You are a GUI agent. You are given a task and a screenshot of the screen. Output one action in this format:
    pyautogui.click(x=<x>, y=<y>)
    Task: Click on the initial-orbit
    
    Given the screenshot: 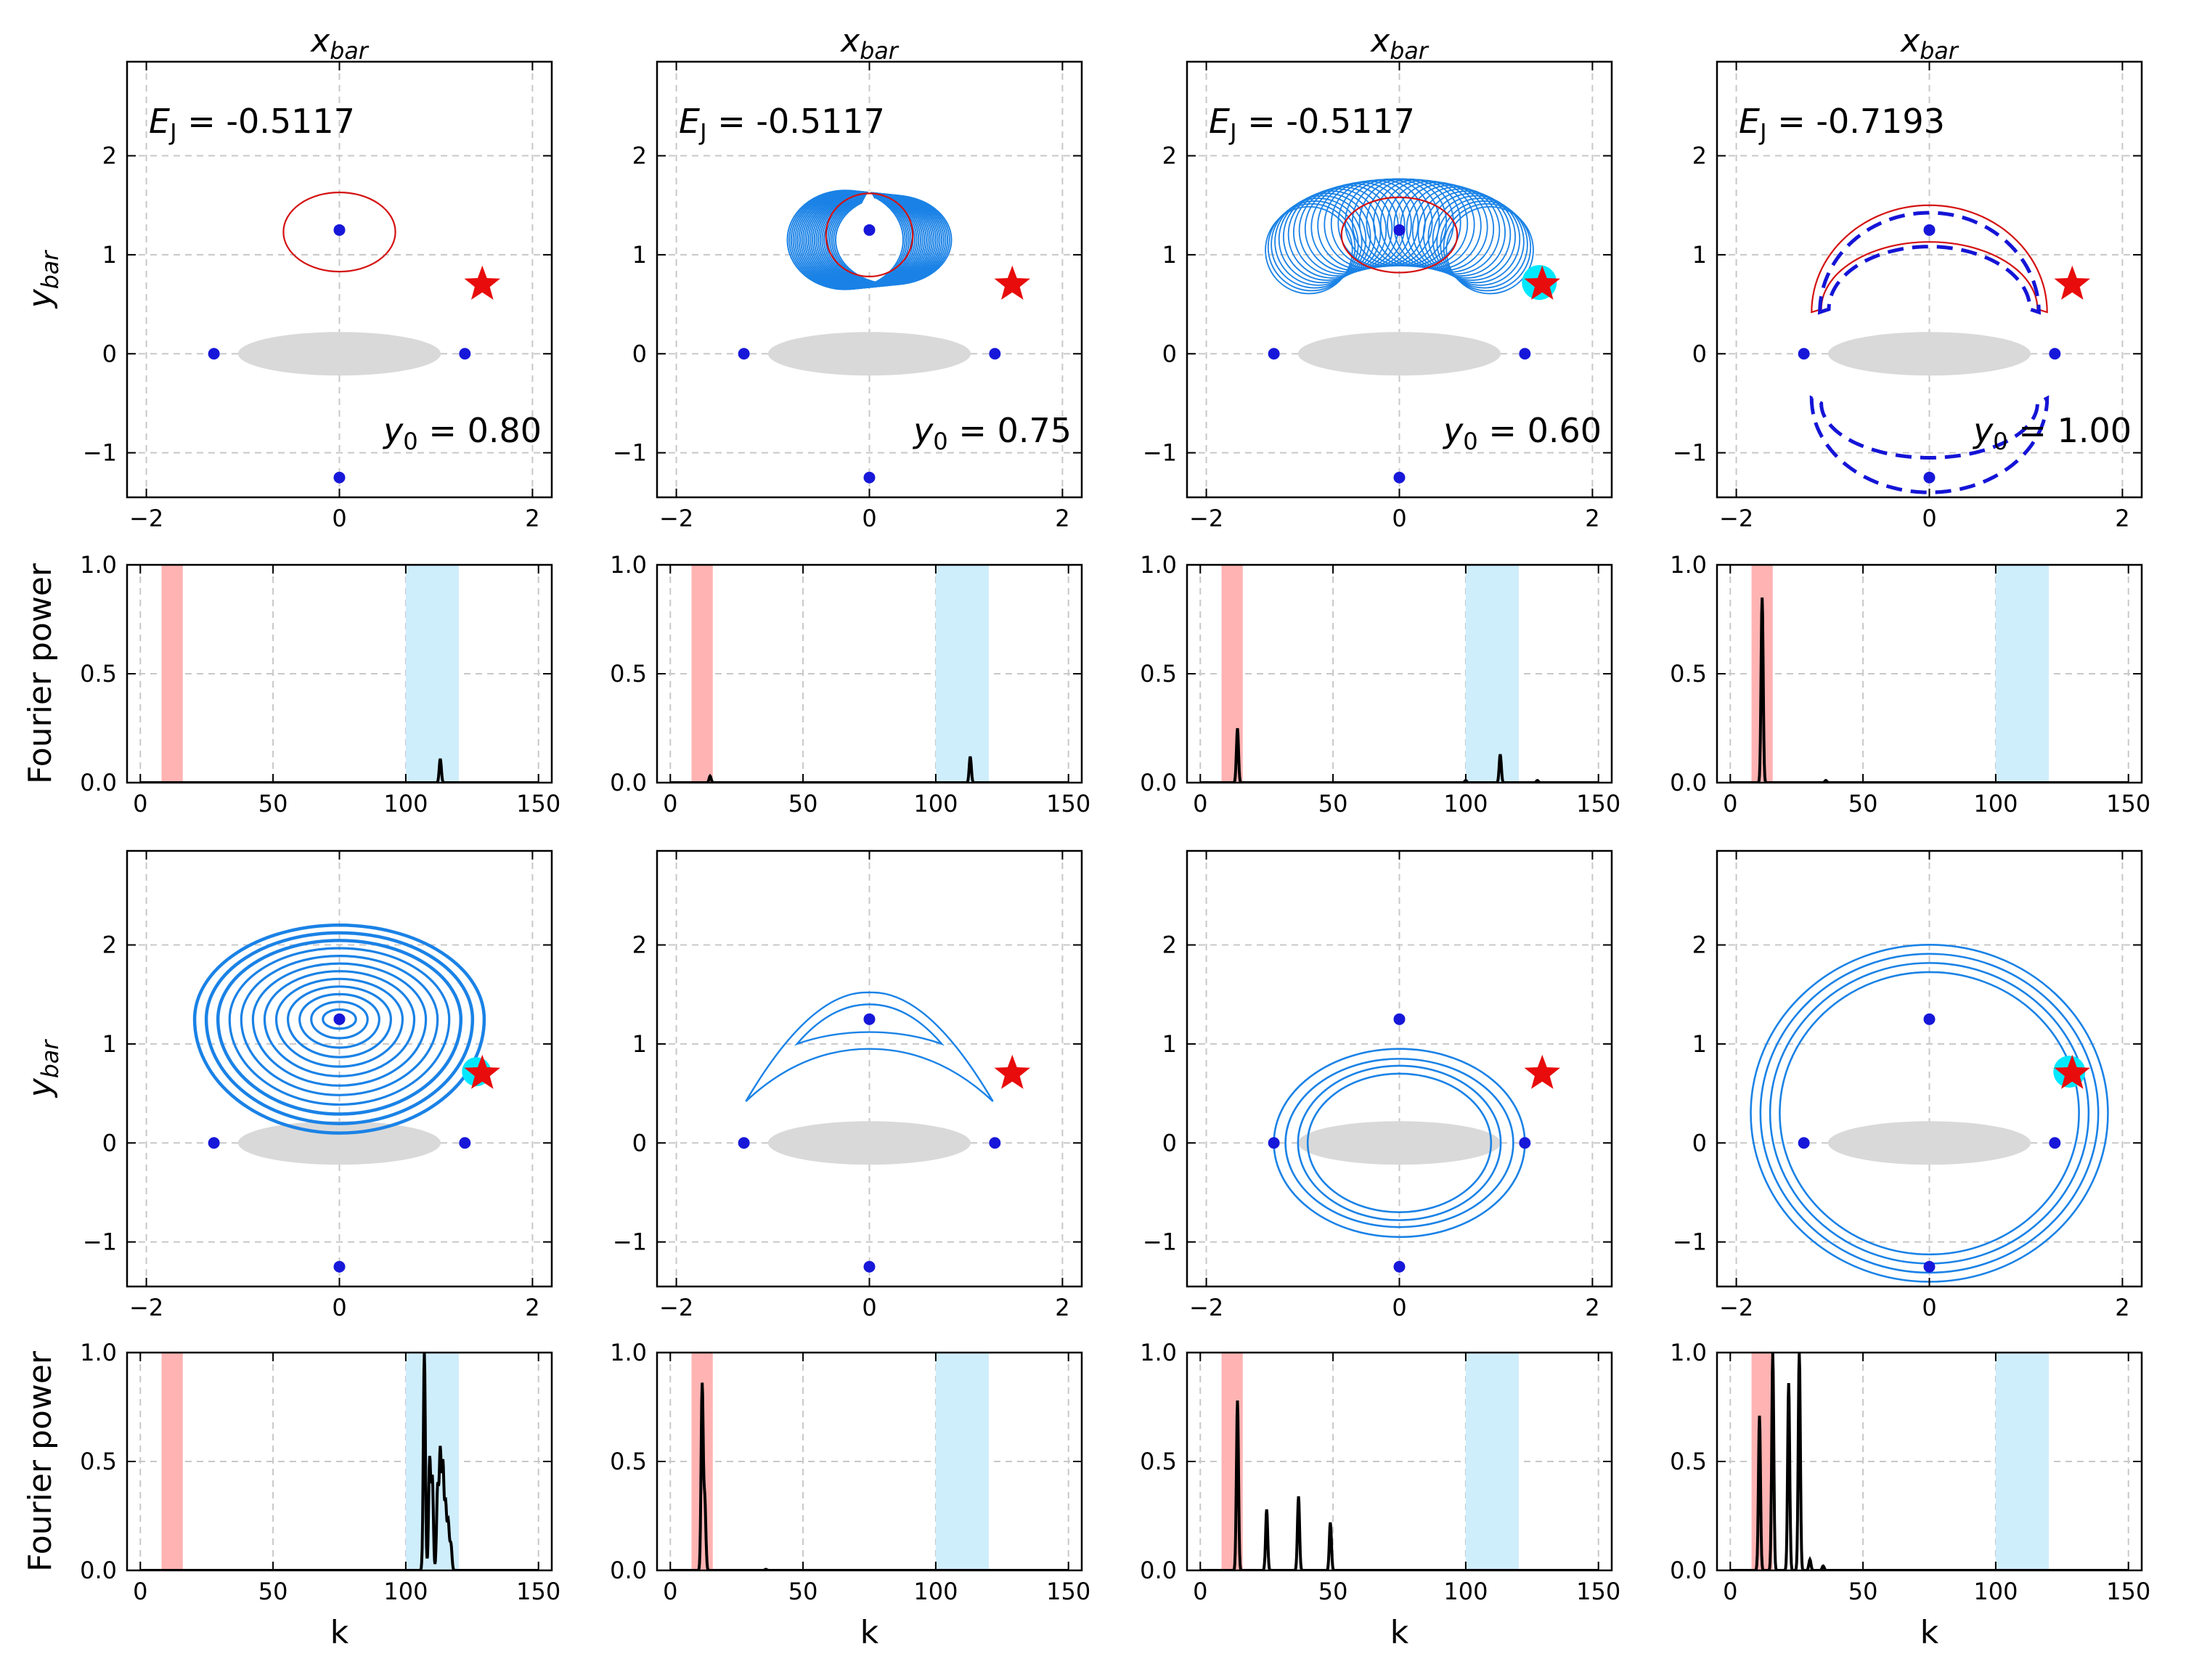 What is the action you would take?
    pyautogui.click(x=1400, y=235)
    